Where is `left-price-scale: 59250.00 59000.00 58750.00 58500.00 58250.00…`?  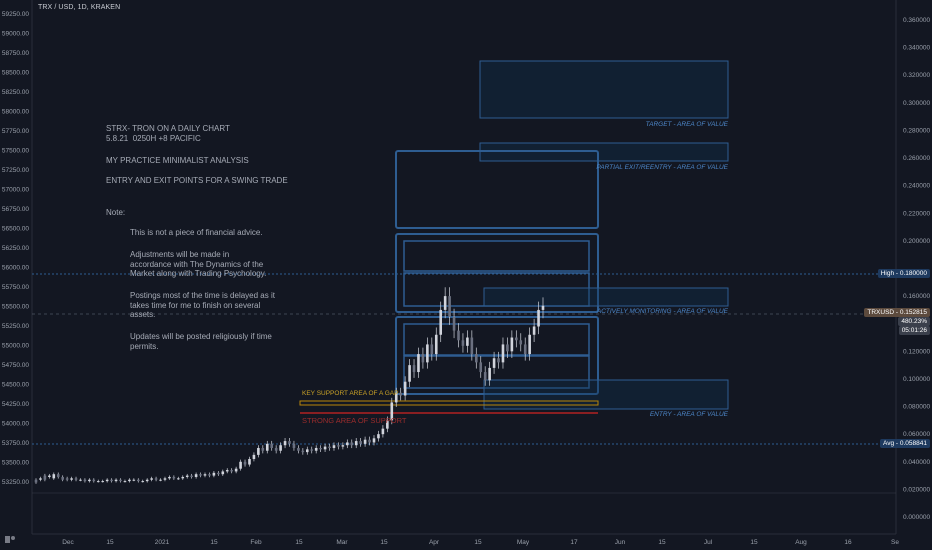 left-price-scale: 59250.00 59000.00 58750.00 58500.00 58250.00… is located at coordinates (15, 248).